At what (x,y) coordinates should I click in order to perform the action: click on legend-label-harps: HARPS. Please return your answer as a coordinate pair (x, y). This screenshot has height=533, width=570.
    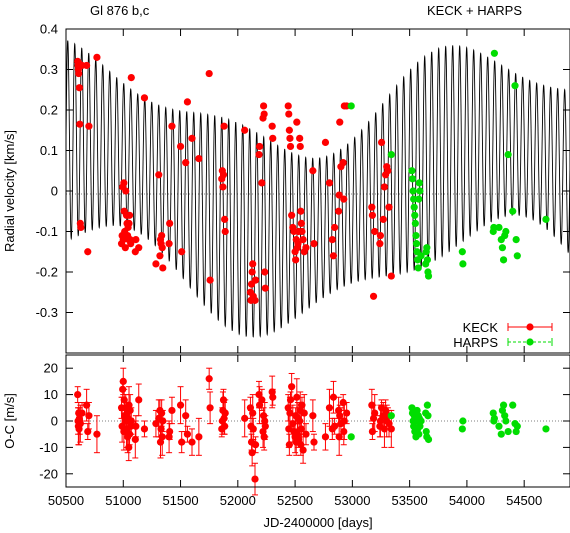
    Looking at the image, I should click on (475, 342).